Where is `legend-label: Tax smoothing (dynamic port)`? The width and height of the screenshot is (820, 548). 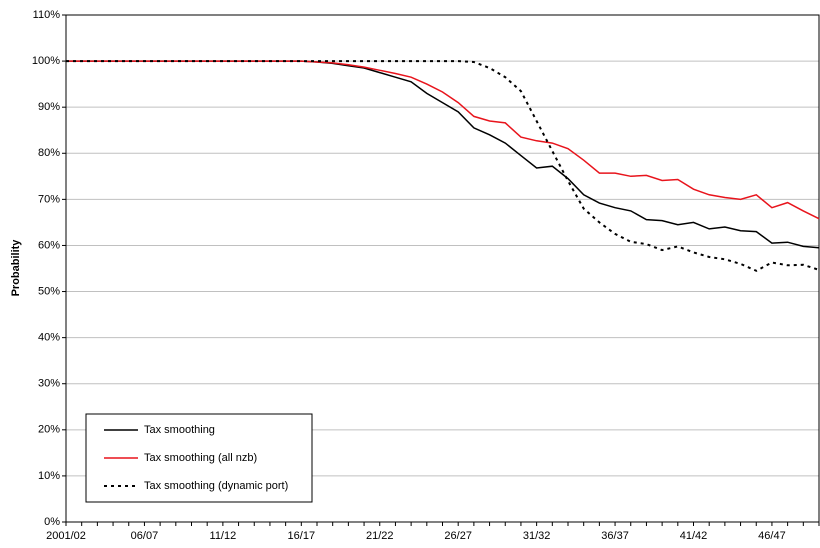 legend-label: Tax smoothing (dynamic port) is located at coordinates (216, 486).